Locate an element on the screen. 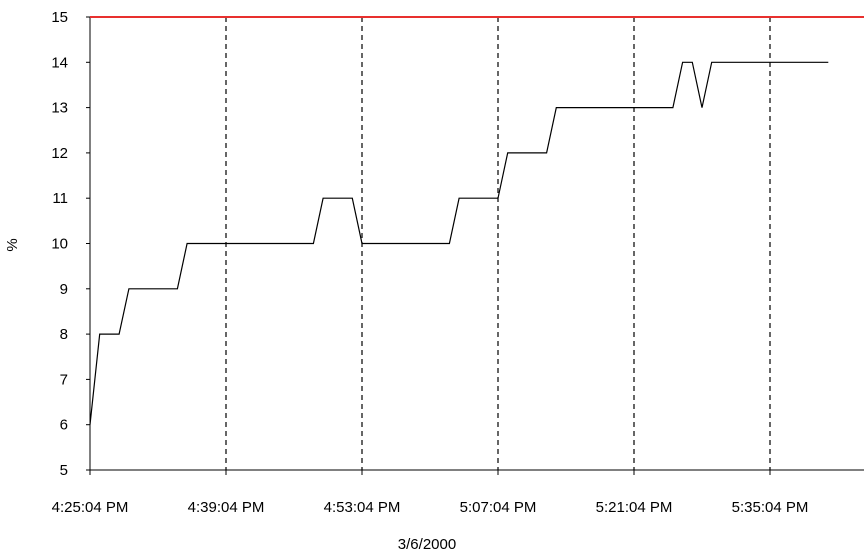  x-tick-label-0: 4:25:04 PM is located at coordinates (90, 507).